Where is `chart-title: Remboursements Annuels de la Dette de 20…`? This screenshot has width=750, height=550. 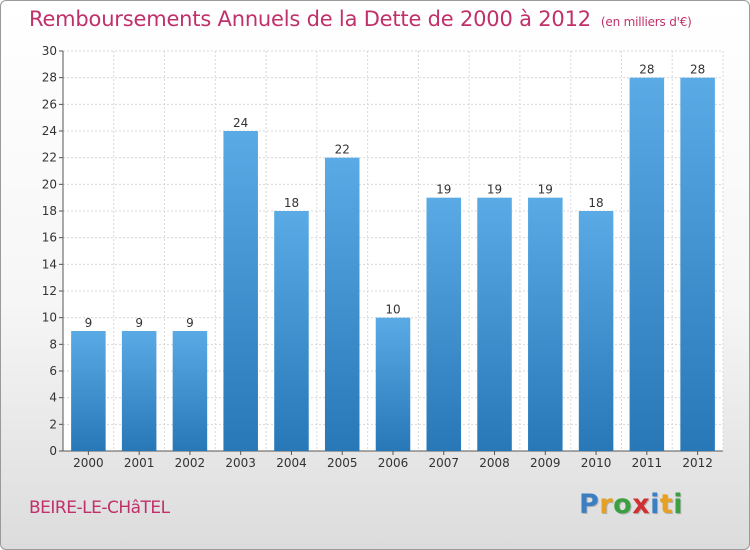 chart-title: Remboursements Annuels de la Dette de 20… is located at coordinates (360, 19).